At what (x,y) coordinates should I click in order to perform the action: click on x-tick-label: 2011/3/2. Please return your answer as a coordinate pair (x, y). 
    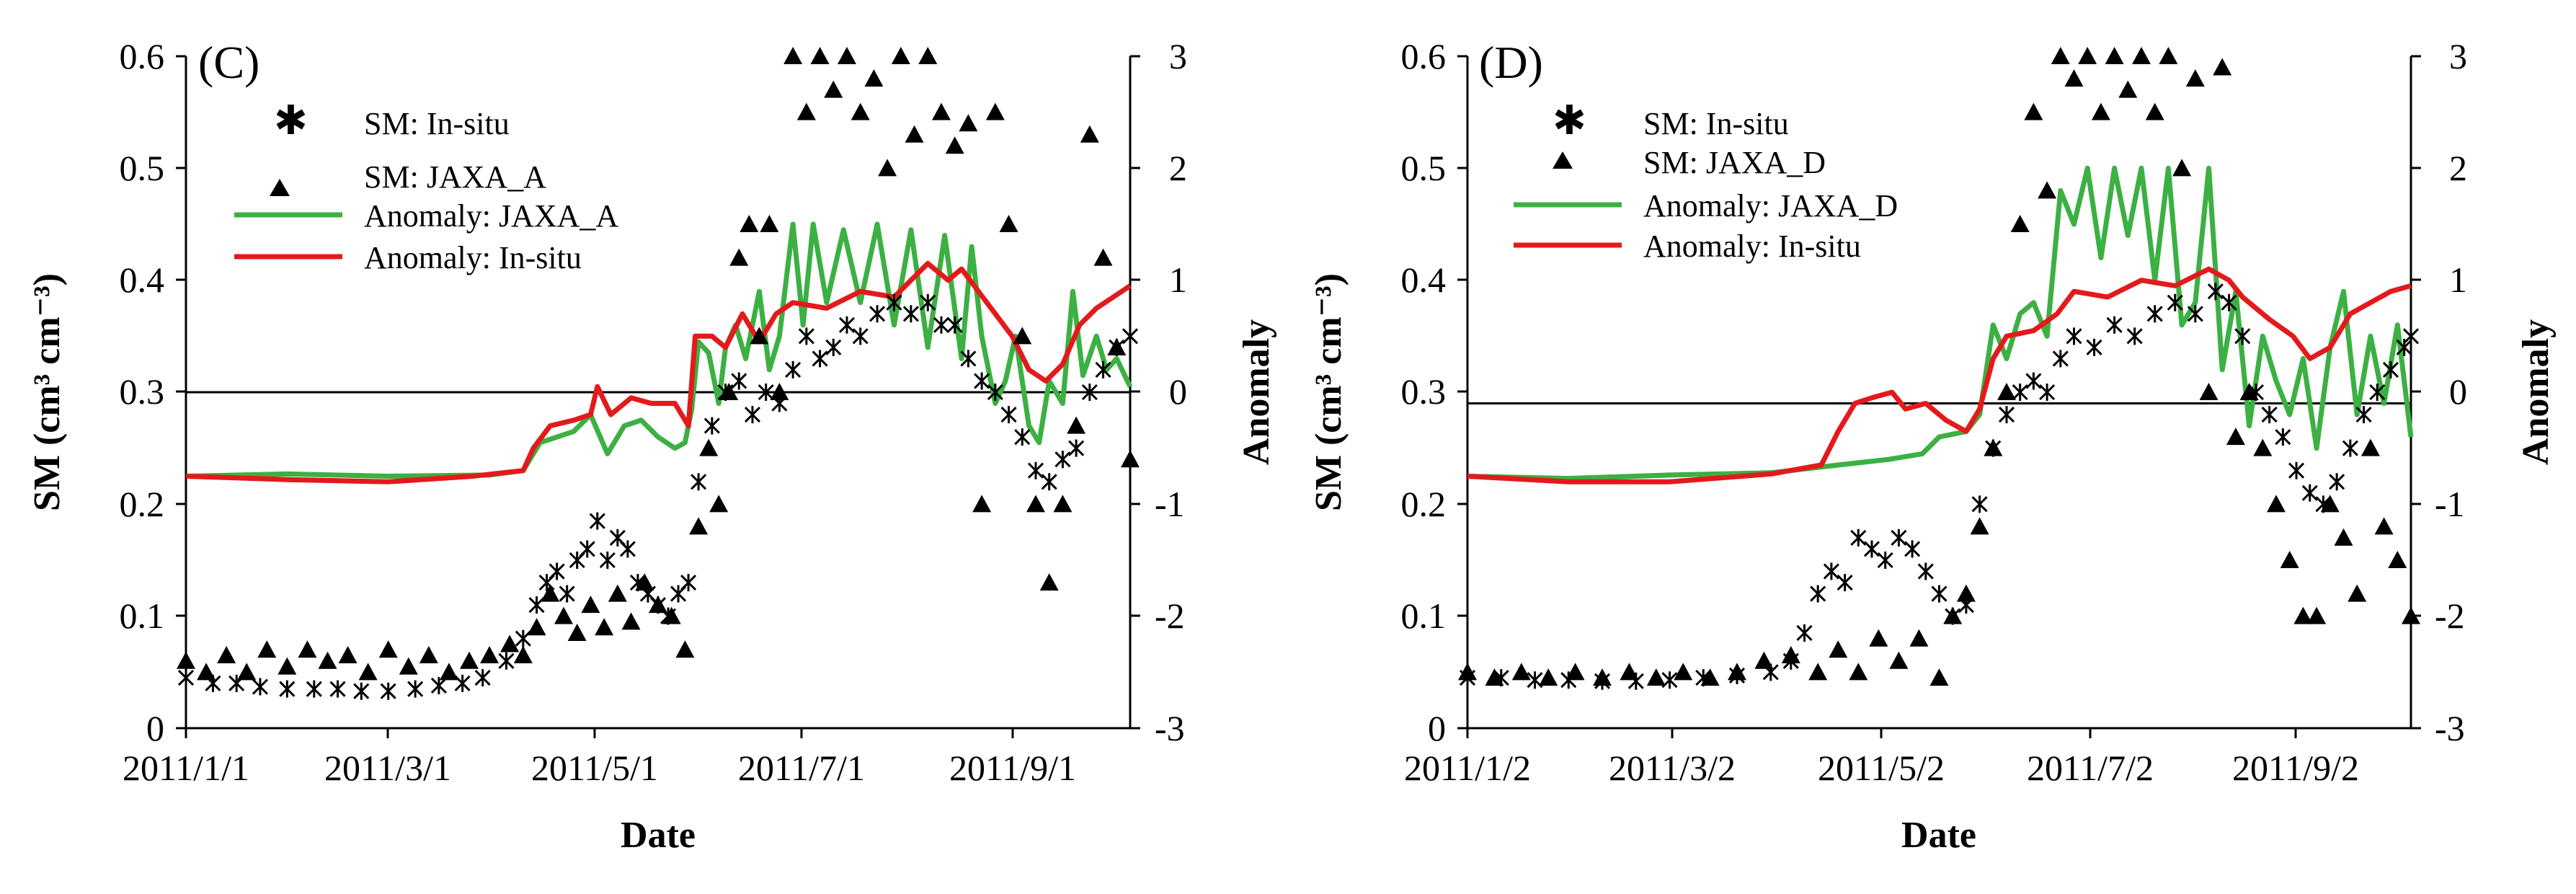
    Looking at the image, I should click on (1672, 768).